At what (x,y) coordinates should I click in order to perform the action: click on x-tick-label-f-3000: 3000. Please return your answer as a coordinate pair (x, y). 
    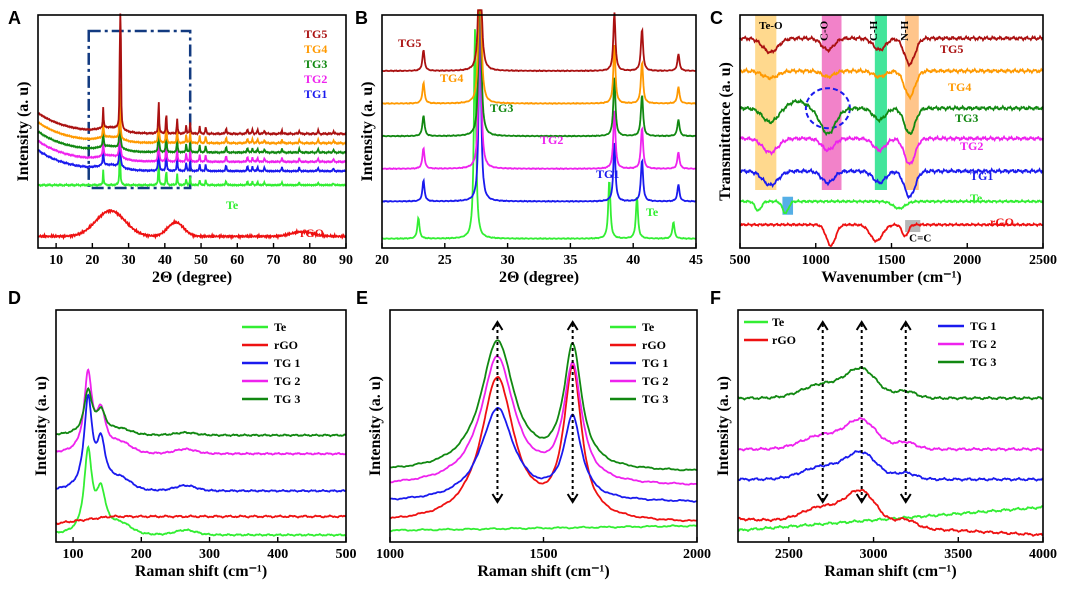
    Looking at the image, I should click on (874, 554).